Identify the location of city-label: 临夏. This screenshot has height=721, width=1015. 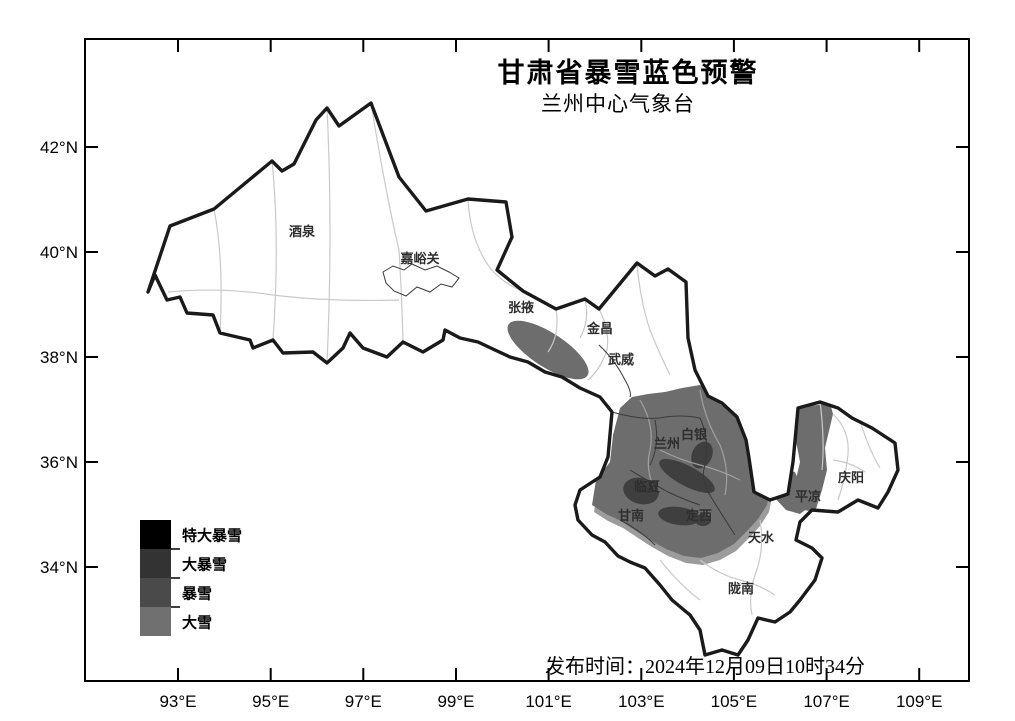
(647, 486).